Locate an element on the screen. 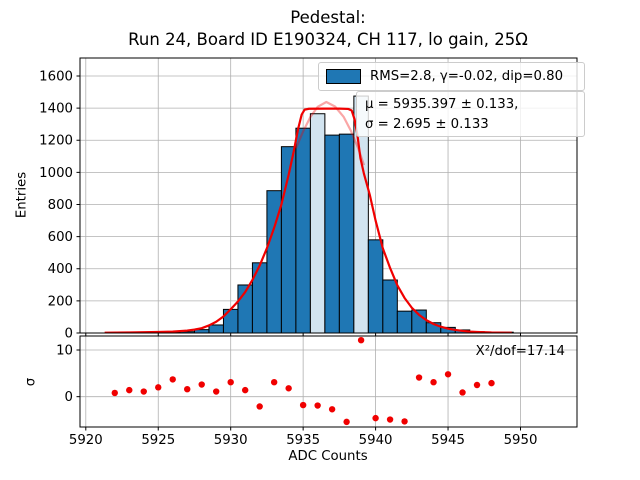  chi2-annotation: X²/dof=17.14 is located at coordinates (520, 351).